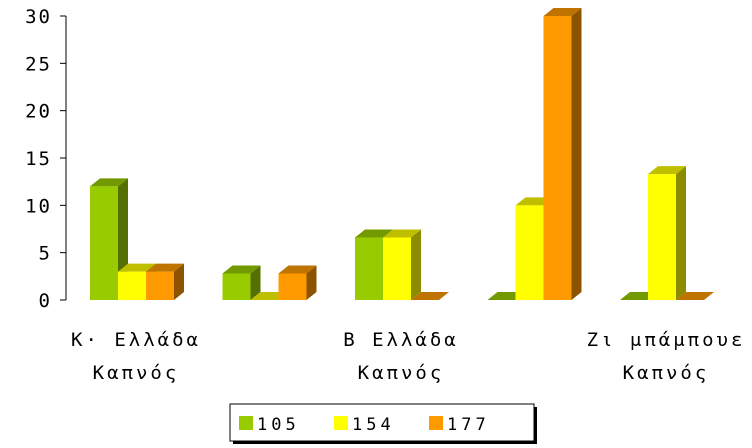 Image resolution: width=752 pixels, height=448 pixels. I want to click on category-label: Ζι μπάμπουε, so click(666, 340).